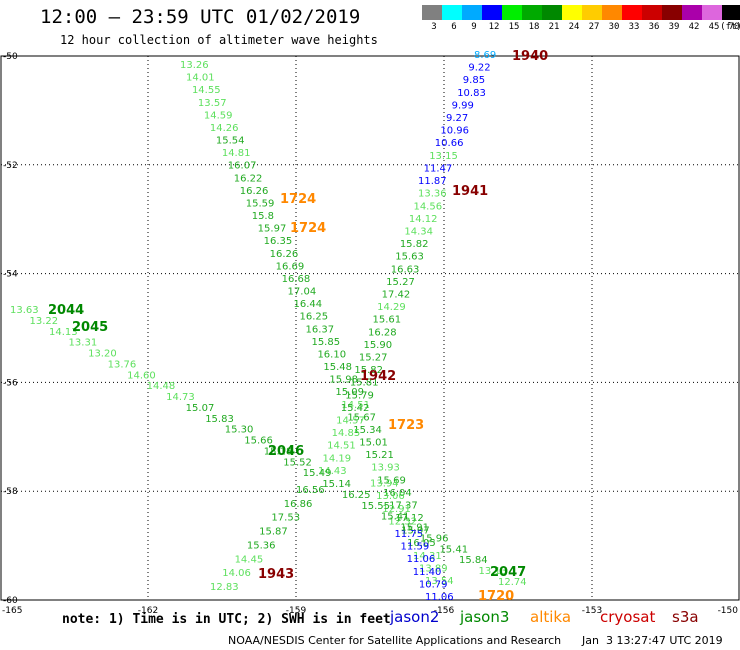 The width and height of the screenshot is (740, 650). I want to click on wave-height-value: 15.97, so click(415, 531).